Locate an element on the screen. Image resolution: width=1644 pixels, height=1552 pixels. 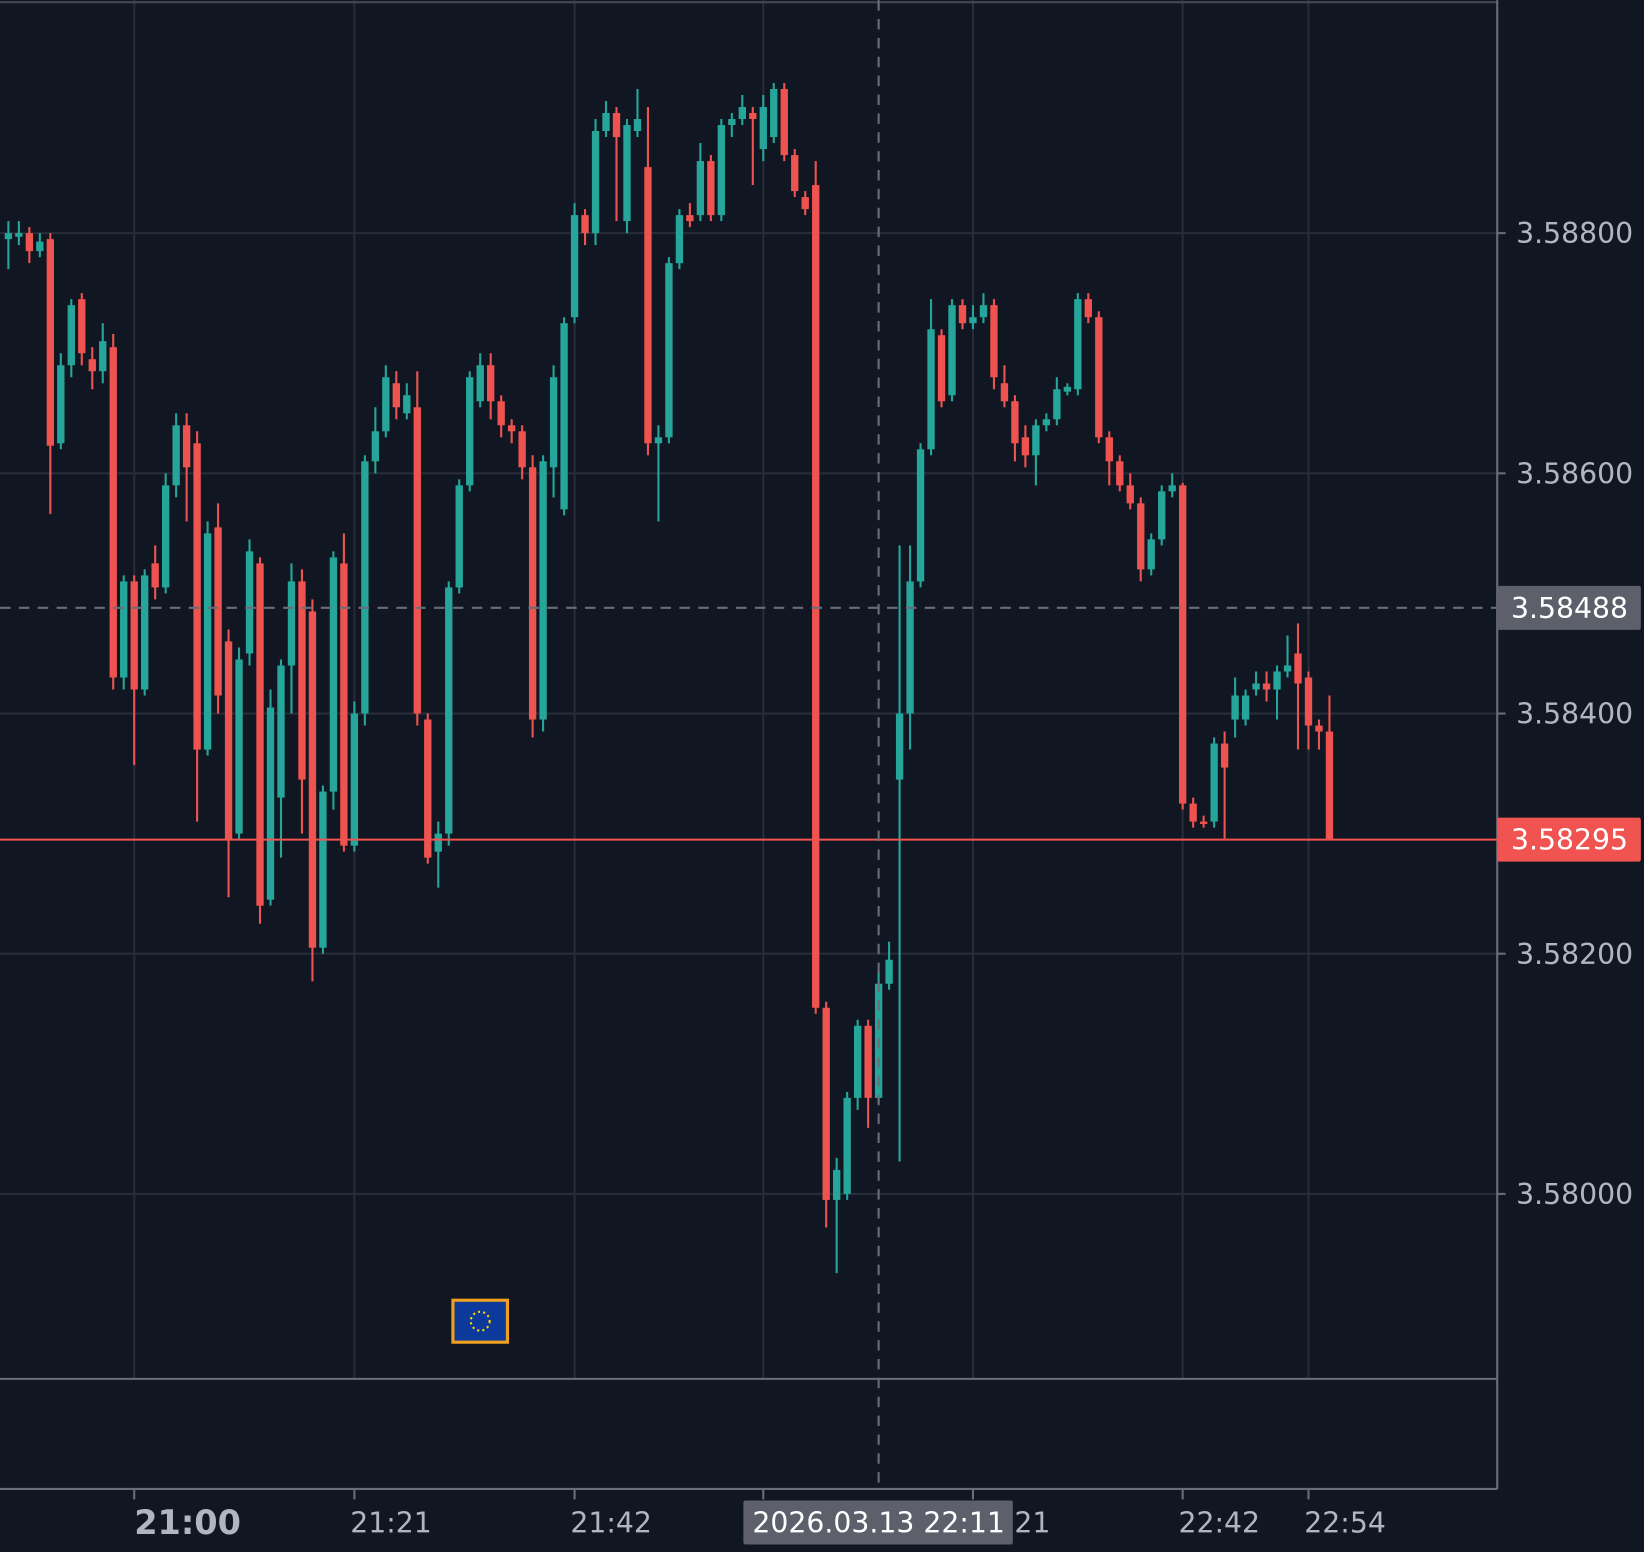
crosshair-price-badge is located at coordinates (1569, 607).